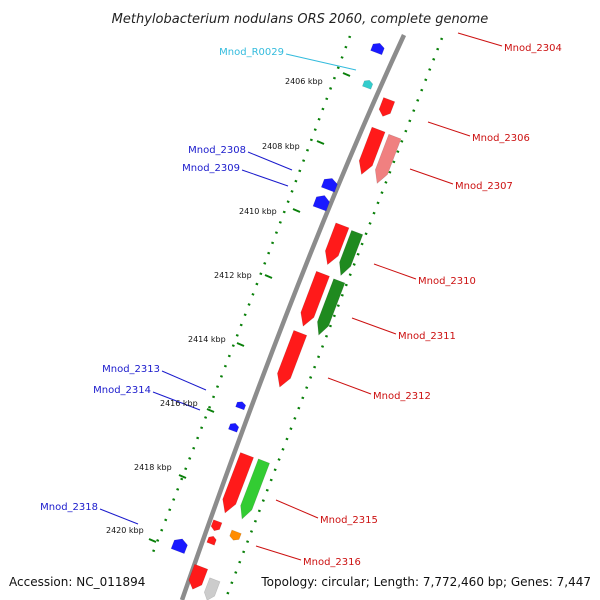  I want to click on gene-label-right: Mnod_2310, so click(447, 281).